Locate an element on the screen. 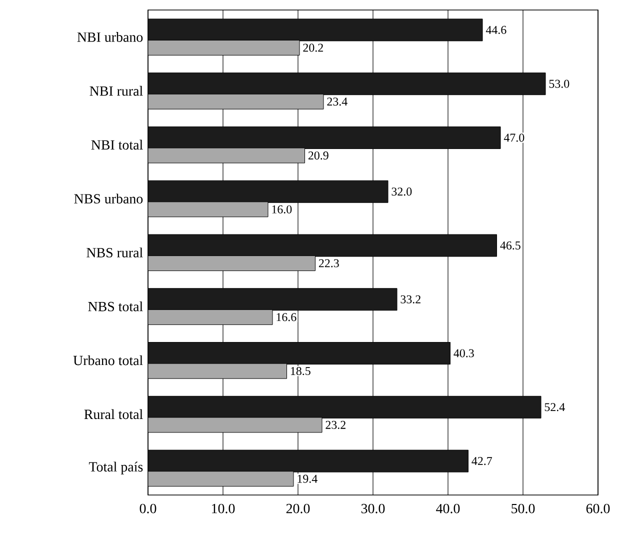  y-tick-label: Total país is located at coordinates (115, 468).